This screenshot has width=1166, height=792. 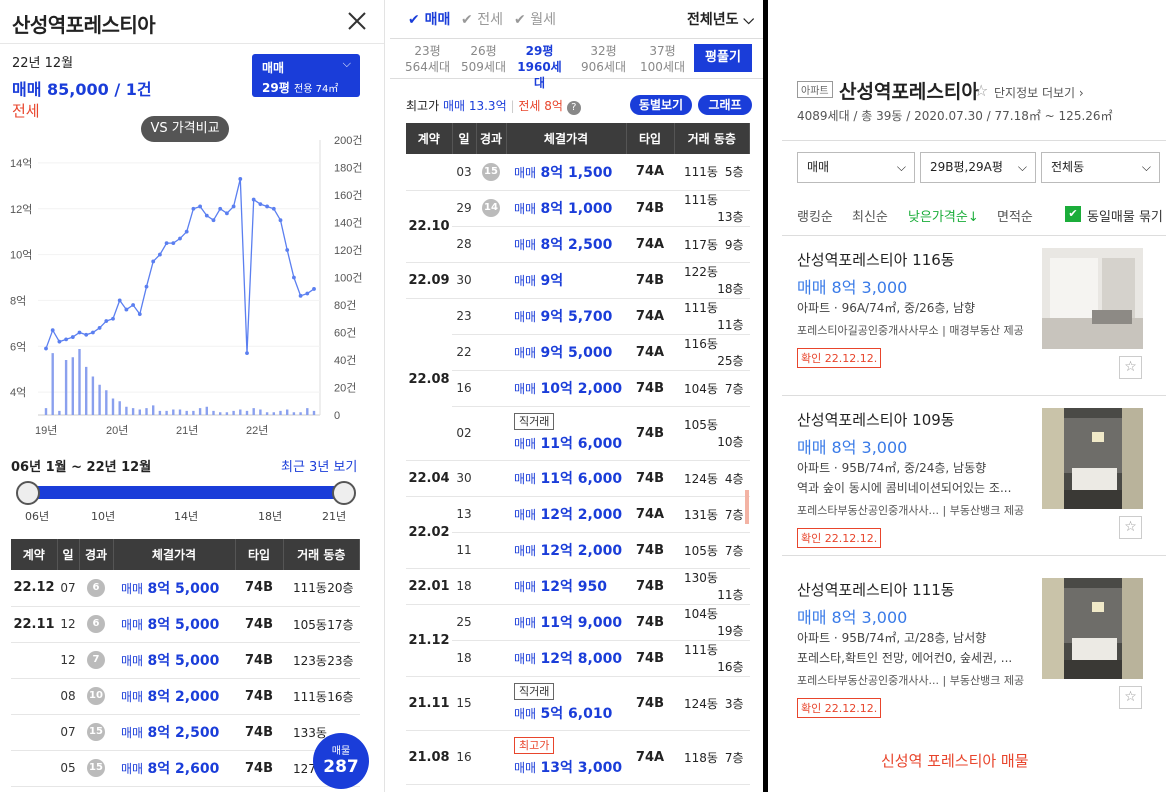 What do you see at coordinates (978, 167) in the screenshot?
I see `filter-size-select: 29B평,29A평 ⌵` at bounding box center [978, 167].